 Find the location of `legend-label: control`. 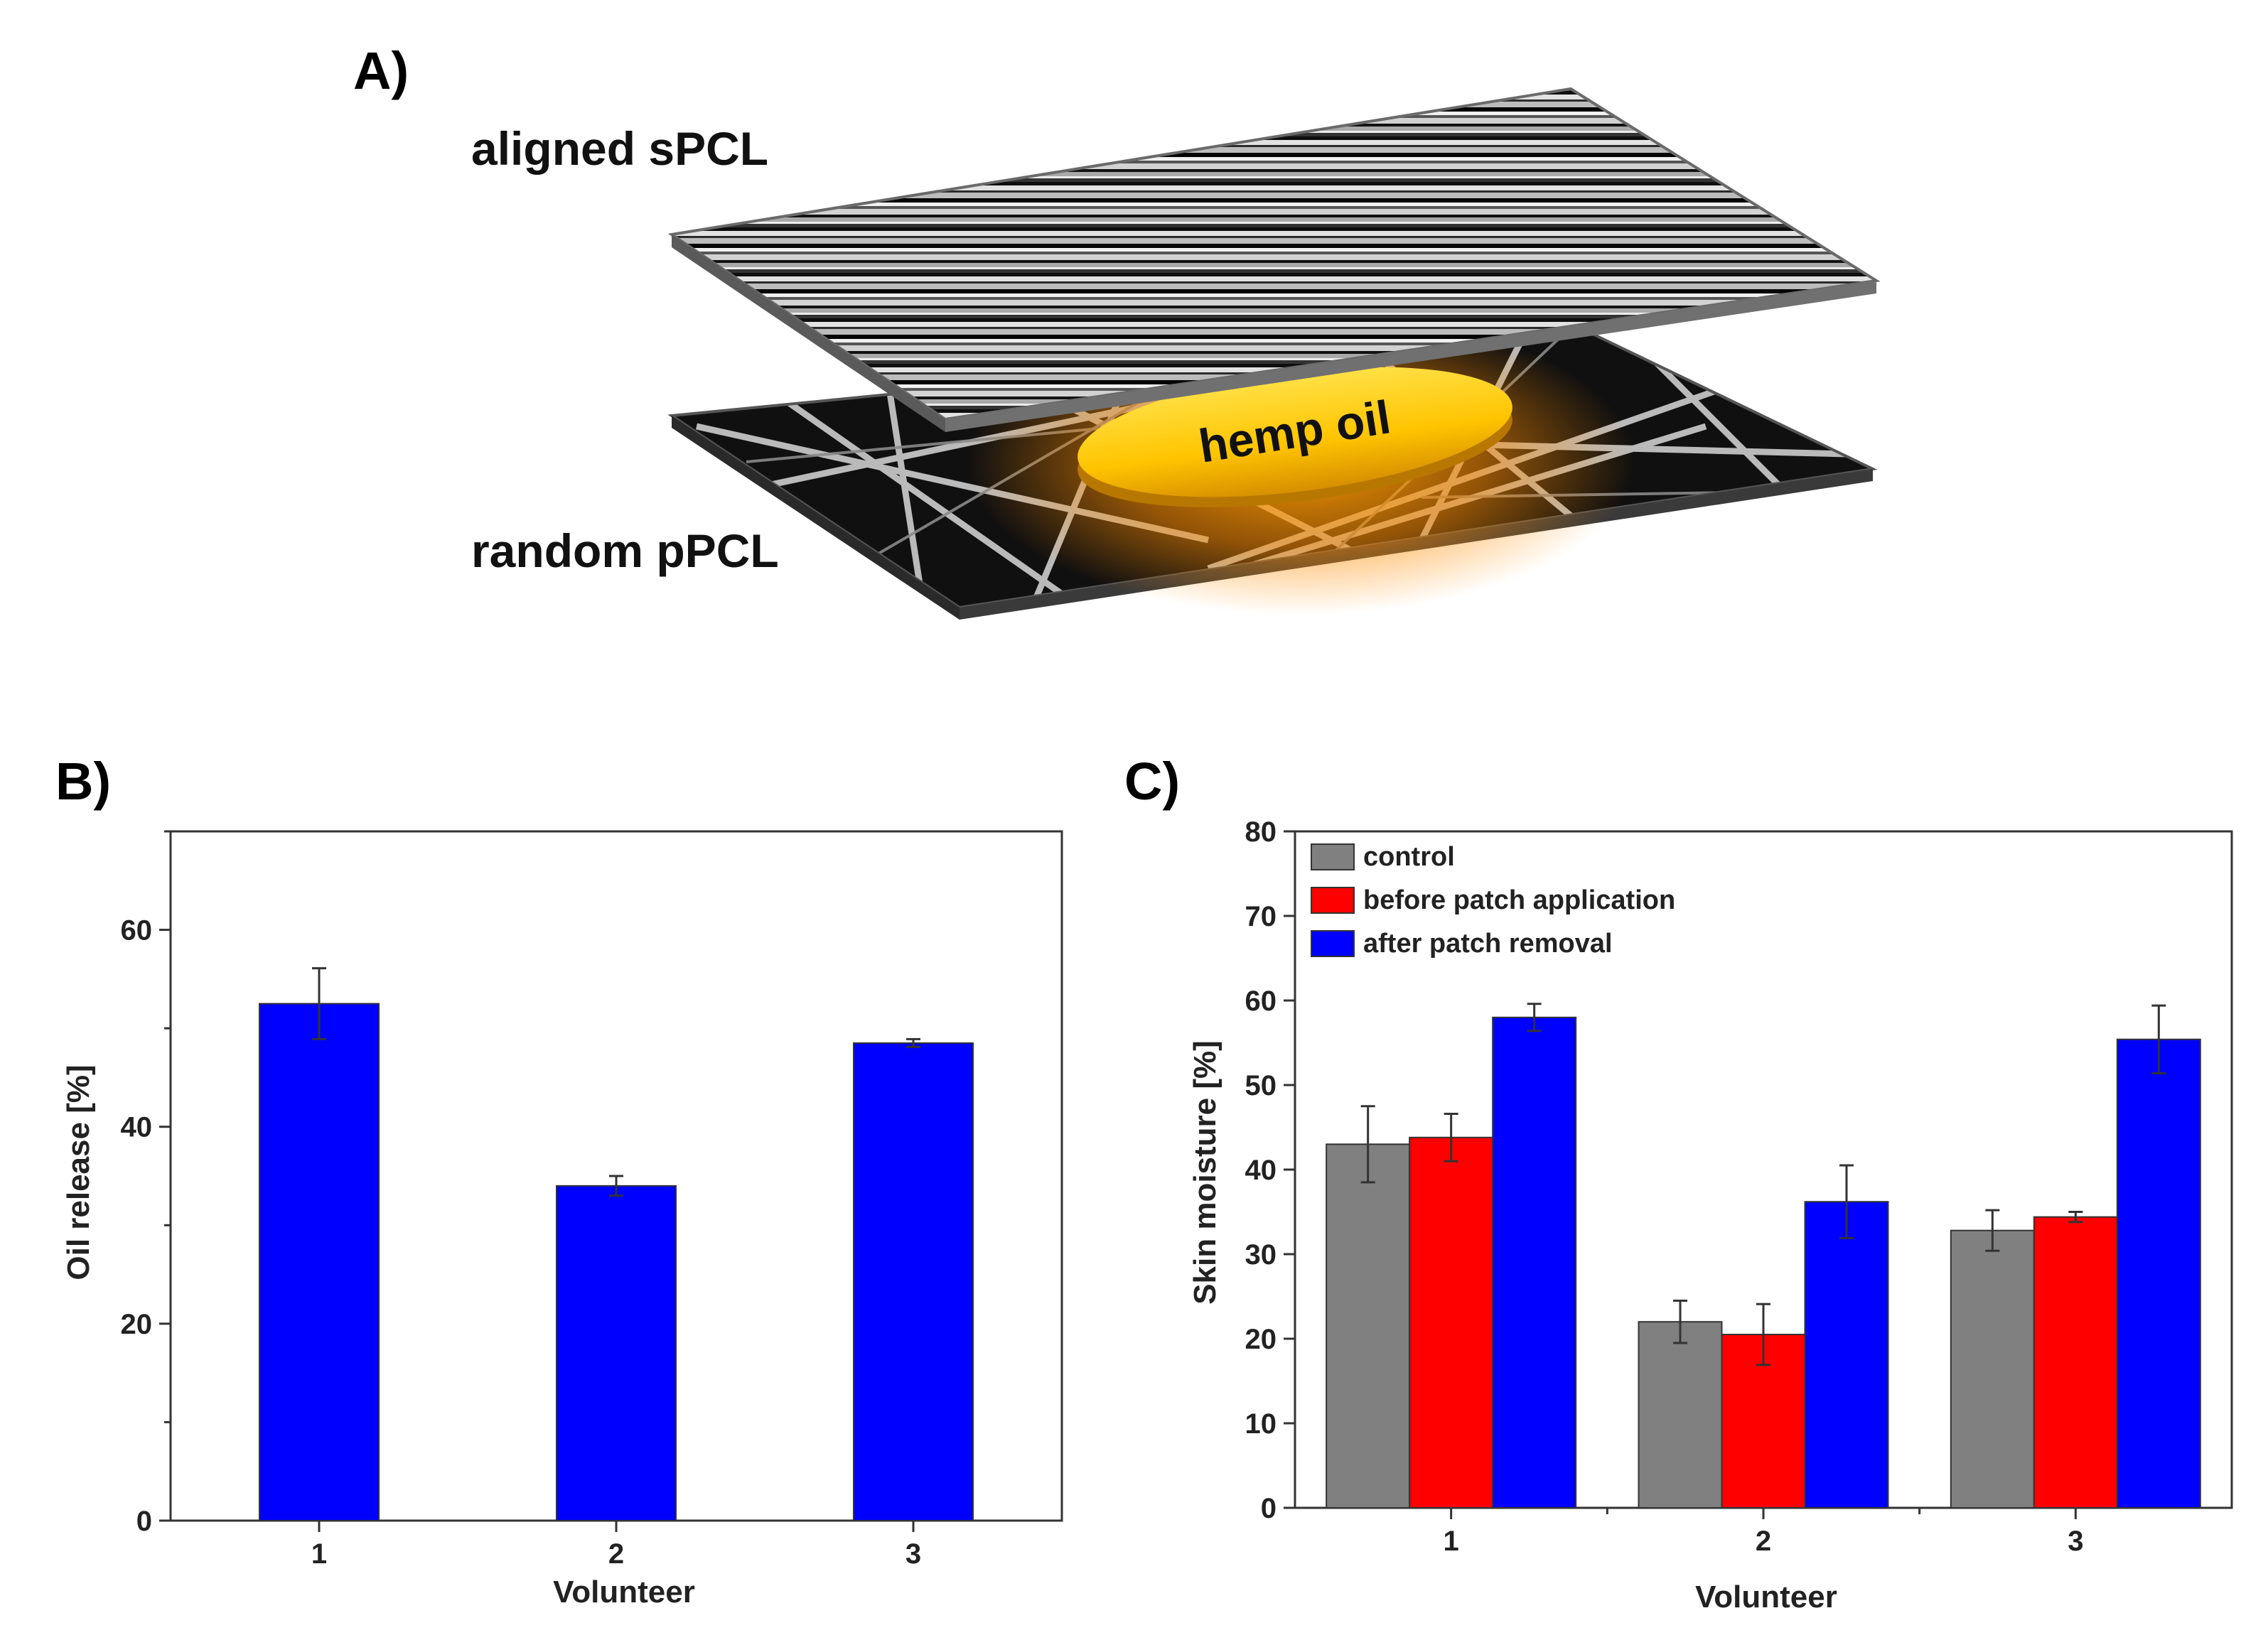

legend-label: control is located at coordinates (1409, 857).